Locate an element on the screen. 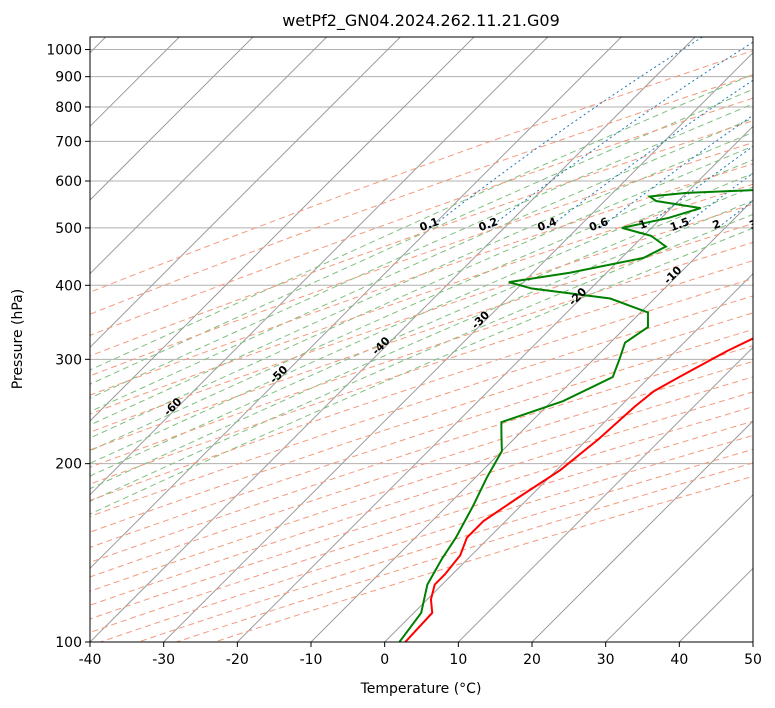  mixing-ratio-label-0.2: 0.2 is located at coordinates (488, 224).